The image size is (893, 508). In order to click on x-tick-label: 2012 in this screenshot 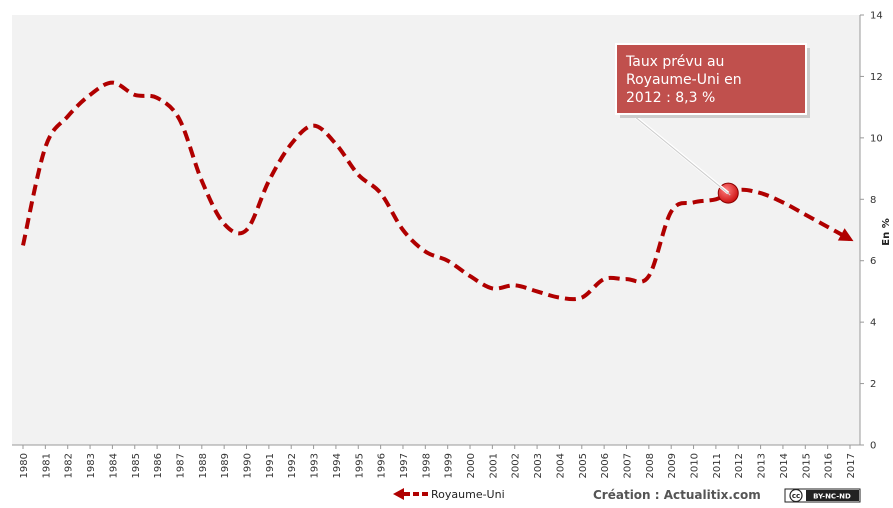, I will do `click(739, 465)`.